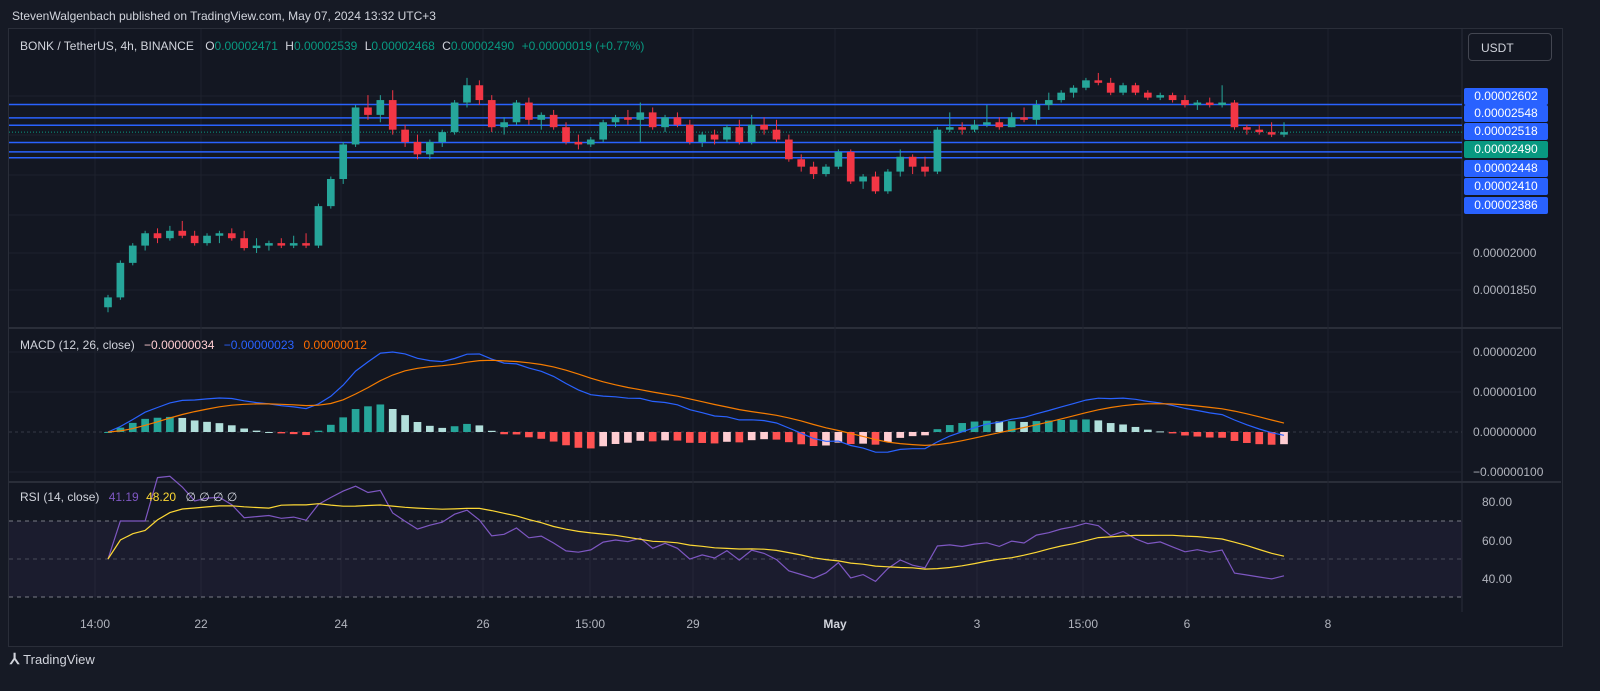 The width and height of the screenshot is (1600, 691). What do you see at coordinates (1506, 149) in the screenshot?
I see `price-level-tag: 0.00002490` at bounding box center [1506, 149].